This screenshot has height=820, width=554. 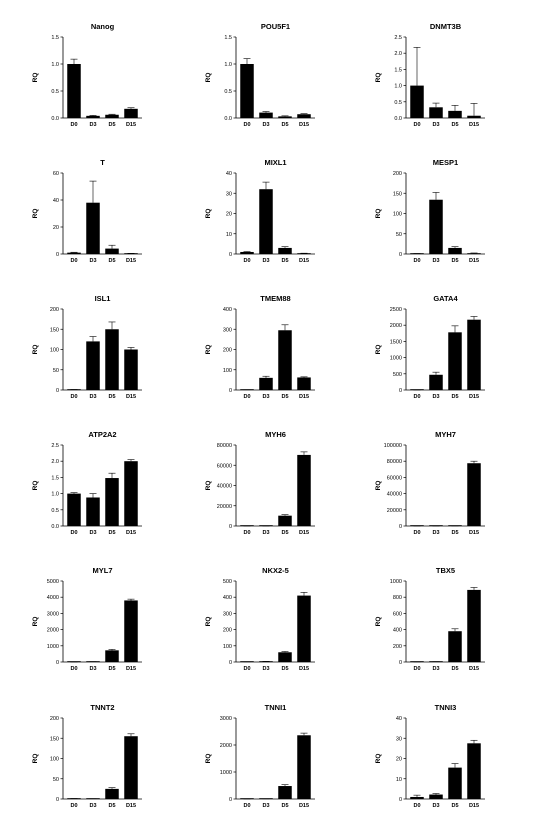 What do you see at coordinates (87, 483) in the screenshot?
I see `chart-panel: ATP2A2 RQ 0.0 0.5 1.0 1.5 2.0 2.5 D0 D3 D5 D15` at bounding box center [87, 483].